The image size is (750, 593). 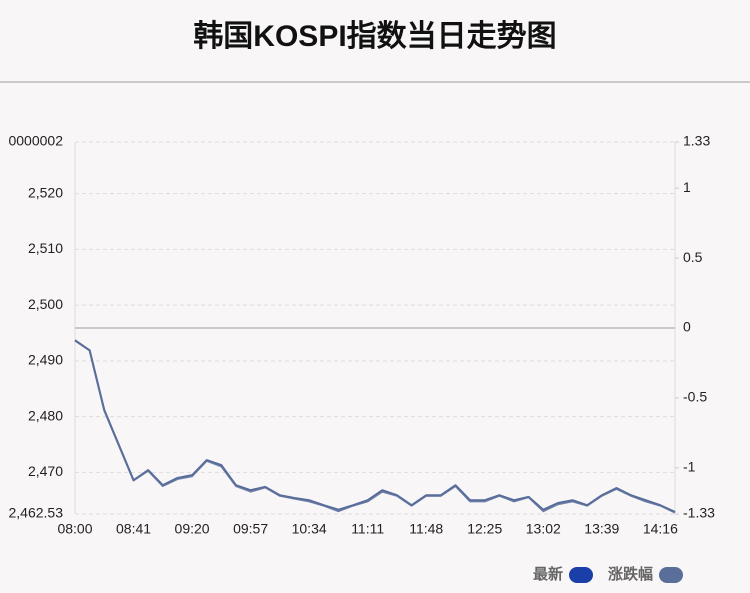 I want to click on y-tick-label: 2,510, so click(x=45, y=248).